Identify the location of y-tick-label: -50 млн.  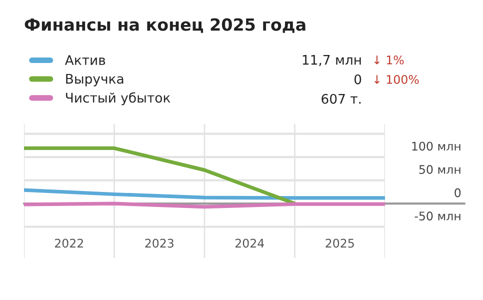
(437, 216).